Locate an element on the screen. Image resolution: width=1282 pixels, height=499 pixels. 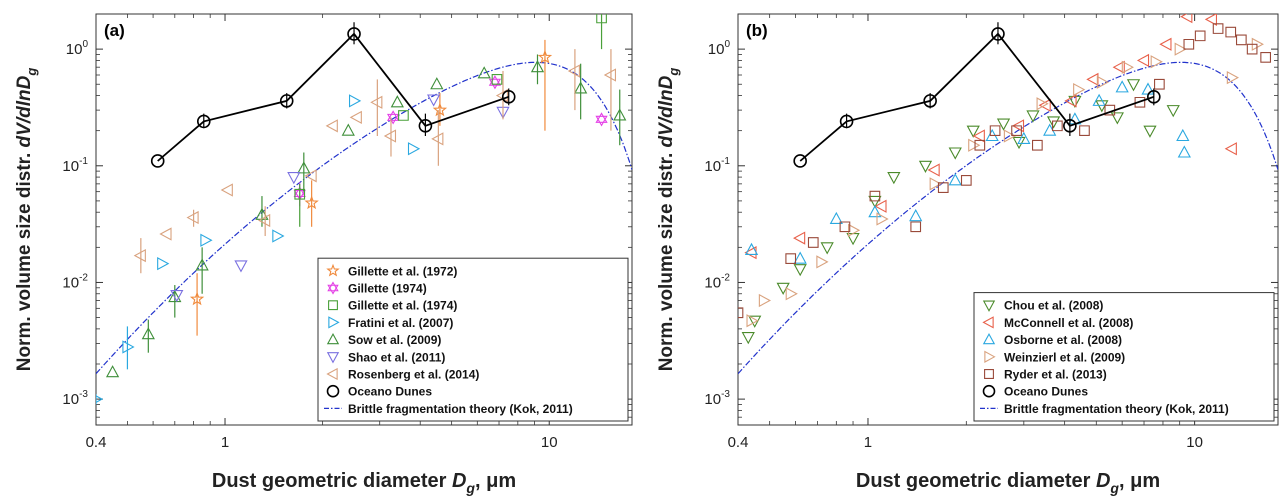
legend-item: Brittle fragmentation theory (Kok, 2011) is located at coordinates (1104, 409).